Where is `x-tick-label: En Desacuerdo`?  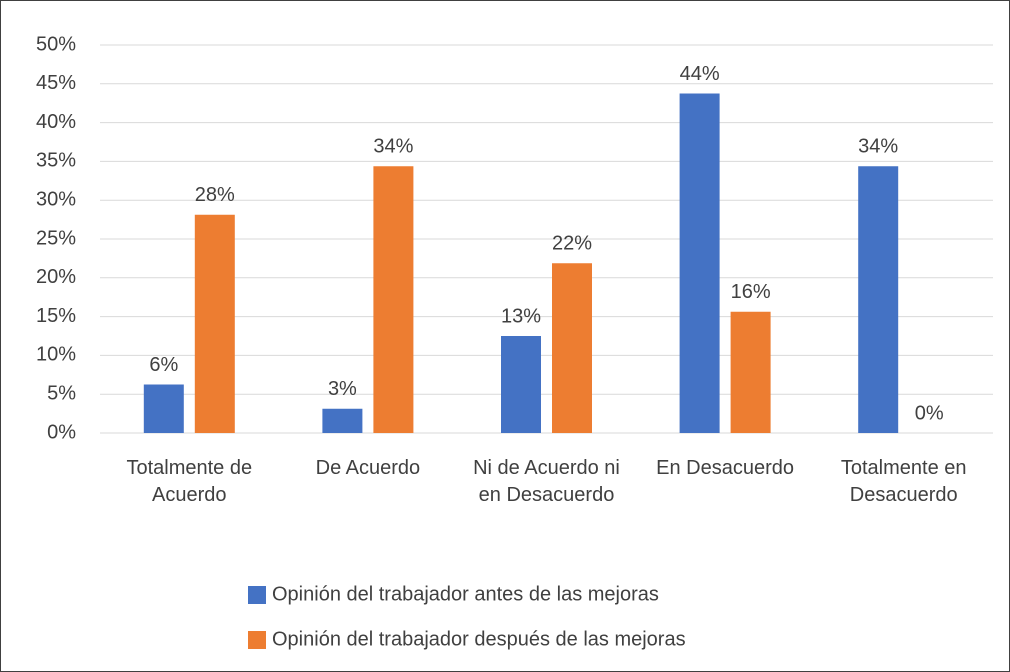 x-tick-label: En Desacuerdo is located at coordinates (725, 468).